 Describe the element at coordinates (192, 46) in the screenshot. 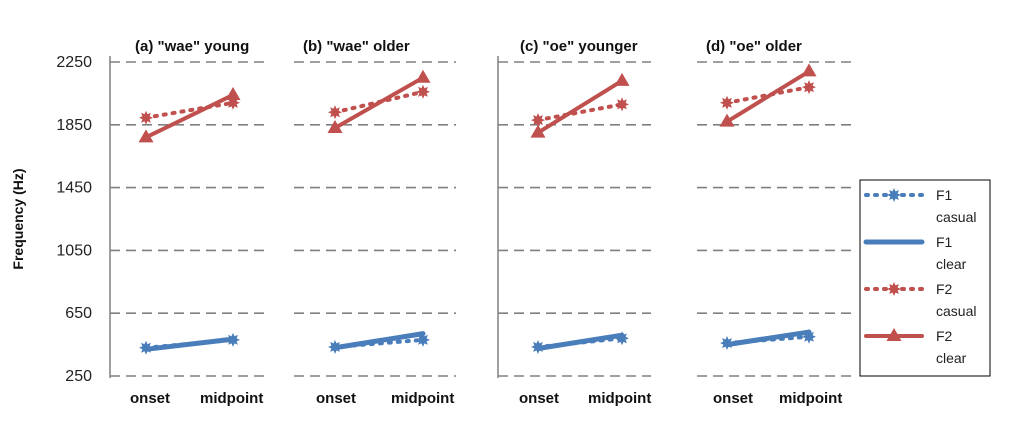

I see `panel-title: (a) "wae" young` at that location.